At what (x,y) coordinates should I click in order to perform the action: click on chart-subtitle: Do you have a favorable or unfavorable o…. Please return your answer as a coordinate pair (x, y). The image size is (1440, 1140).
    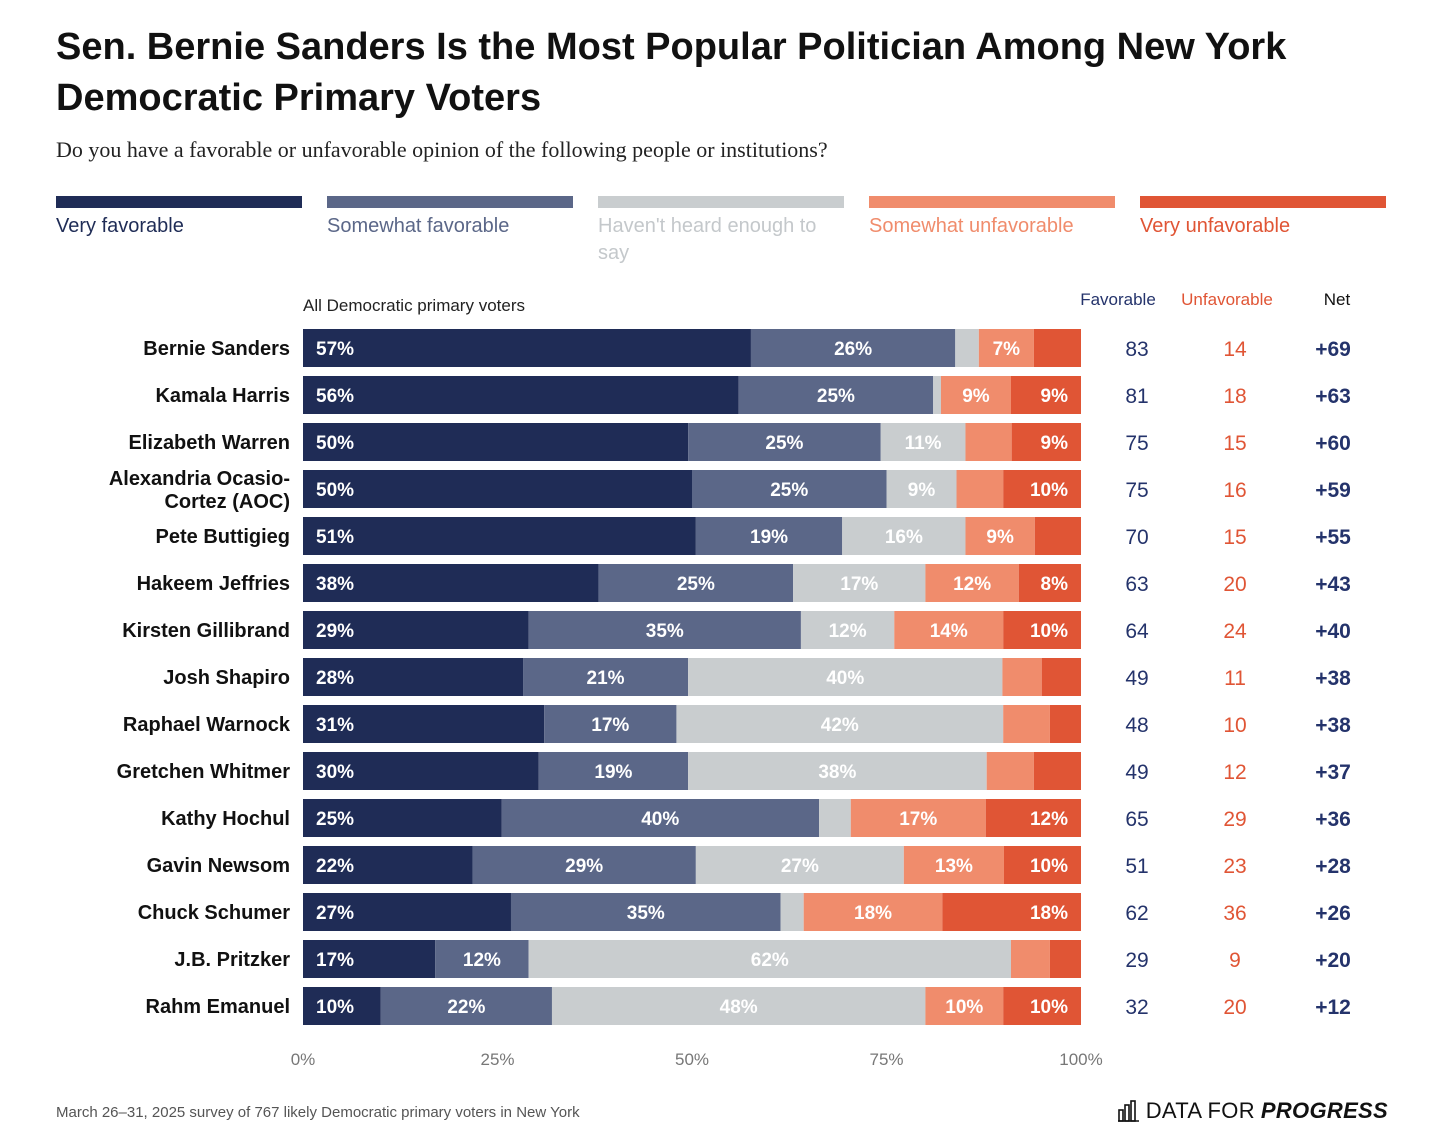
    Looking at the image, I should click on (442, 149).